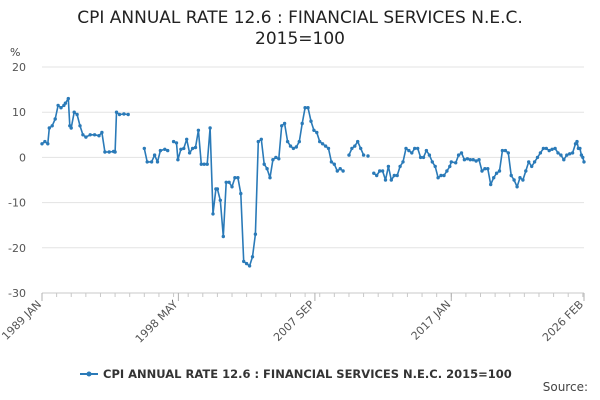 This screenshot has height=400, width=600. Describe the element at coordinates (89, 374) in the screenshot. I see `legend-marker` at that location.